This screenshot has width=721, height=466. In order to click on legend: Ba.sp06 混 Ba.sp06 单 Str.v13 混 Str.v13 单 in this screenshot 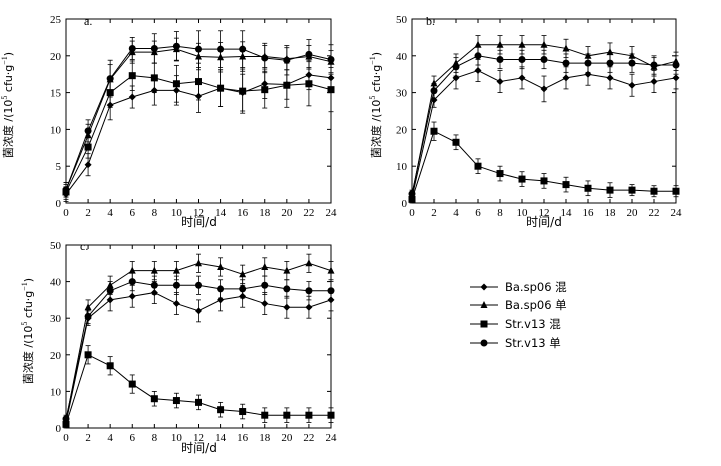, I will do `click(518, 315)`.